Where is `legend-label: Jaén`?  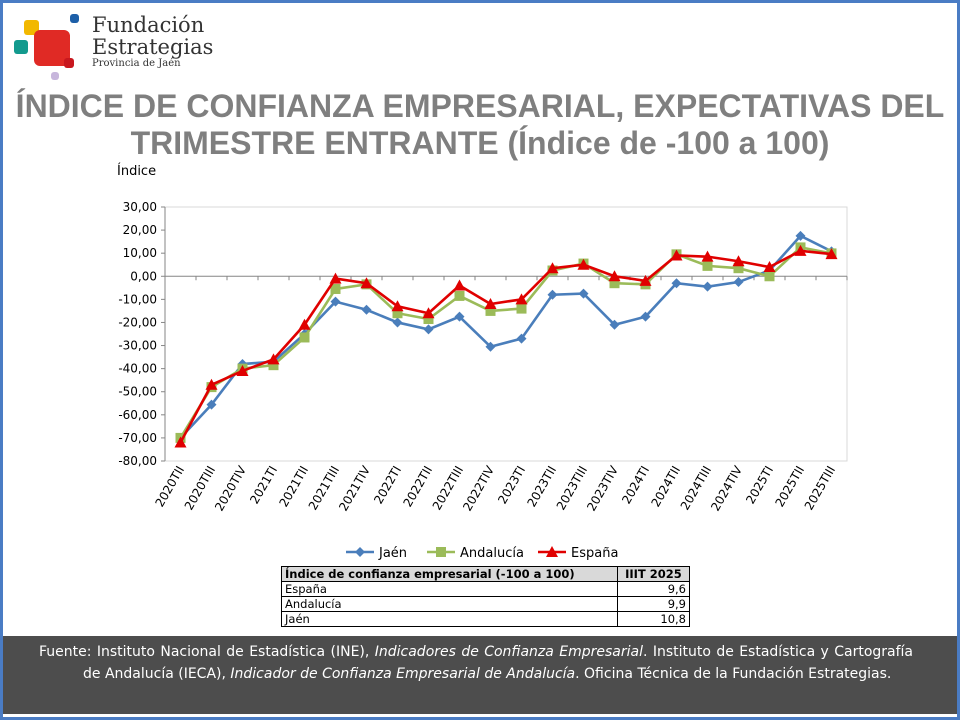 legend-label: Jaén is located at coordinates (392, 553).